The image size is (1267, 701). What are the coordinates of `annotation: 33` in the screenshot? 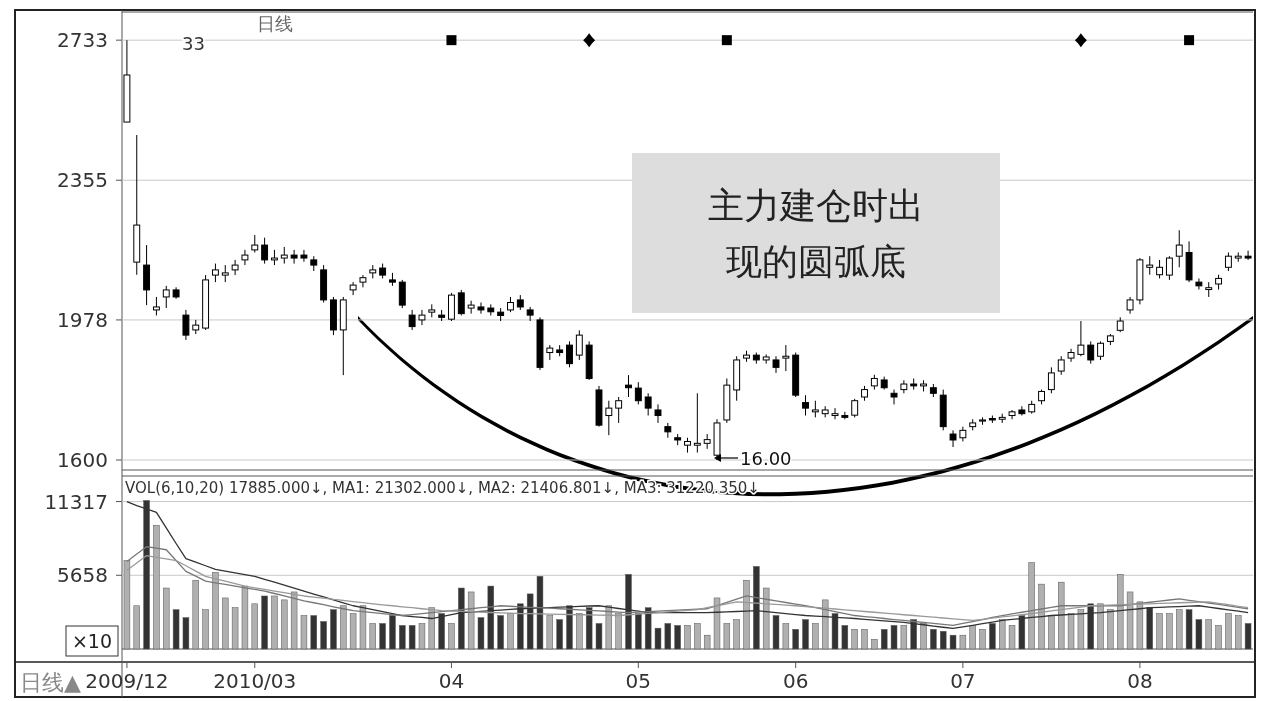 It's located at (193, 43).